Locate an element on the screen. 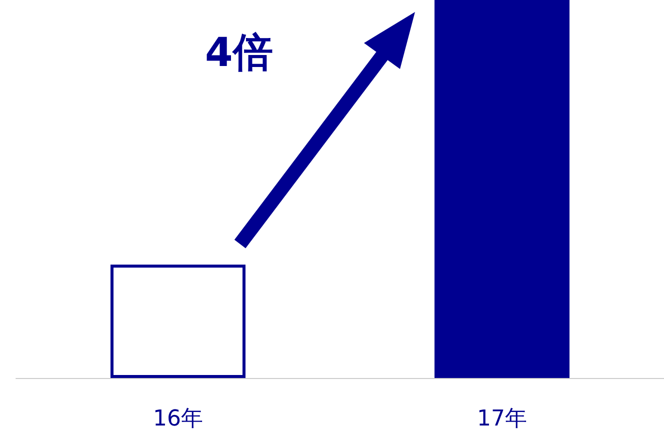  annotation: 4倍 is located at coordinates (239, 53).